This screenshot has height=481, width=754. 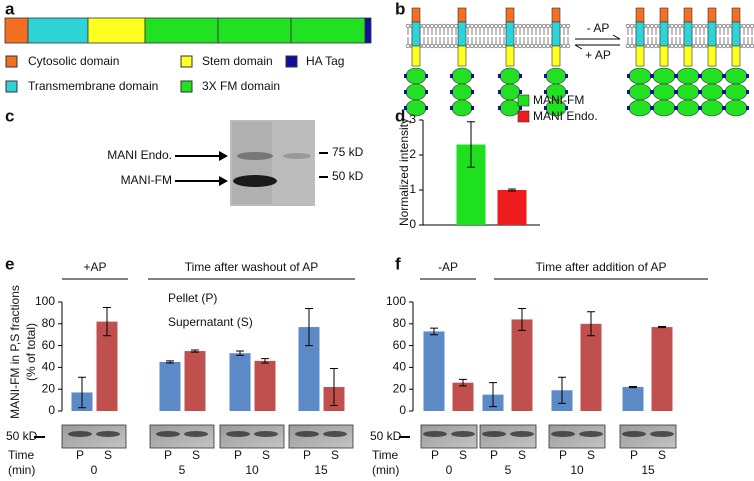 I want to click on blot-marker: 50 kD, so click(x=22, y=436).